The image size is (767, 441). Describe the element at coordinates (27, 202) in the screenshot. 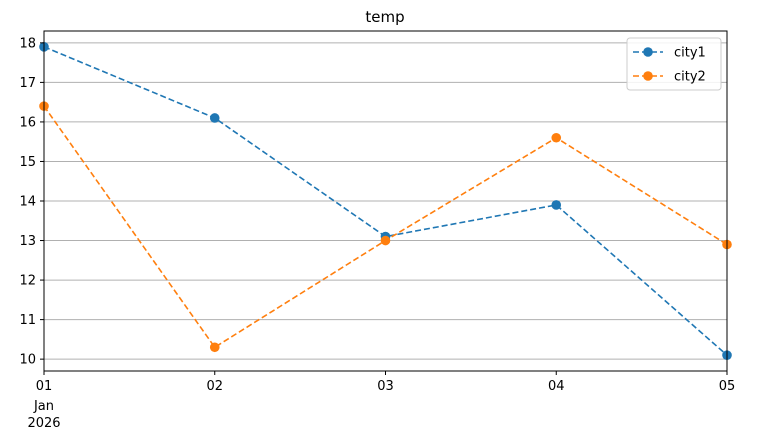

I see `y-tick-label: 14` at that location.